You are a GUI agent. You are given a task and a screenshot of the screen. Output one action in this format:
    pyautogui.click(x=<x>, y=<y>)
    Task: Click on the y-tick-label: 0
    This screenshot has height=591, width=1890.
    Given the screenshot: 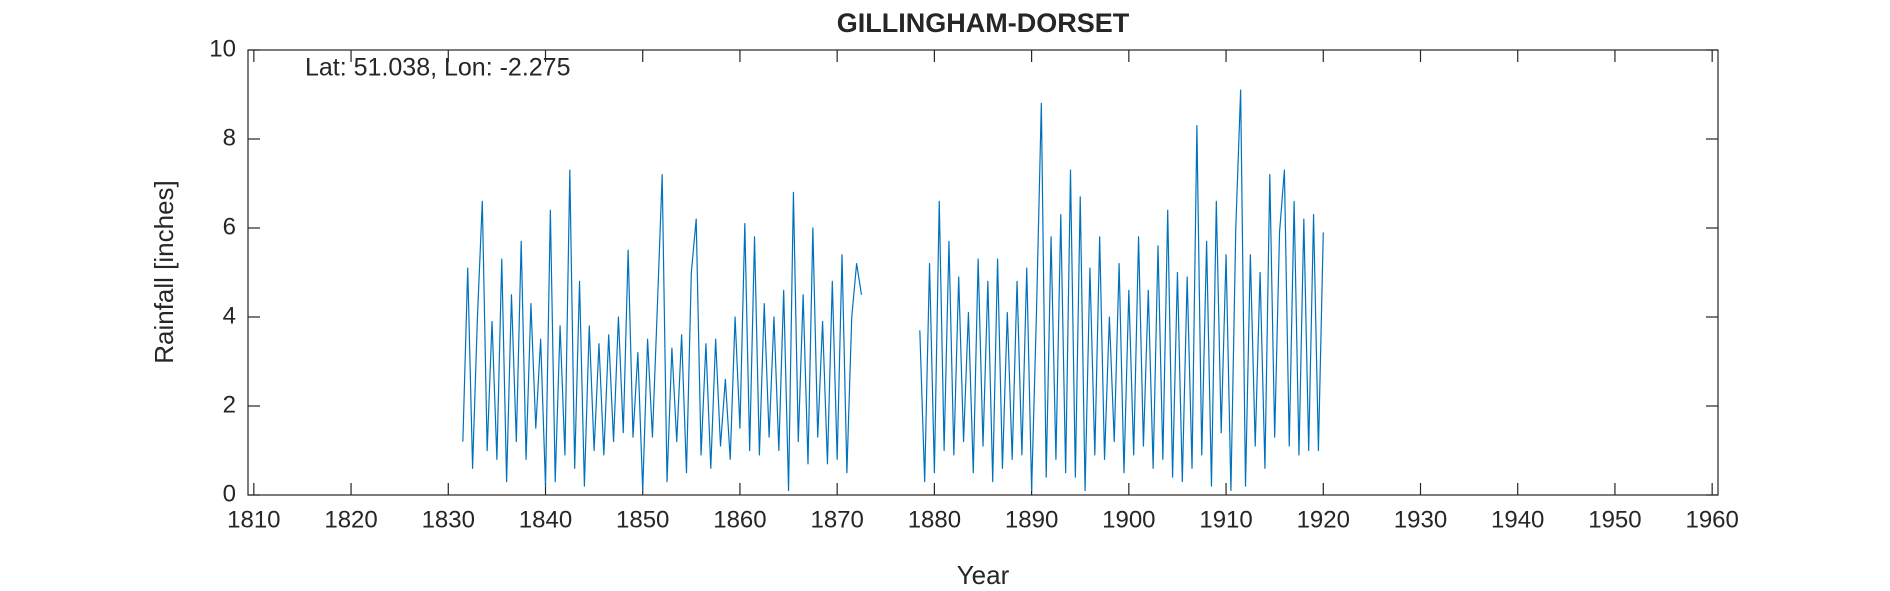 What is the action you would take?
    pyautogui.click(x=229, y=493)
    